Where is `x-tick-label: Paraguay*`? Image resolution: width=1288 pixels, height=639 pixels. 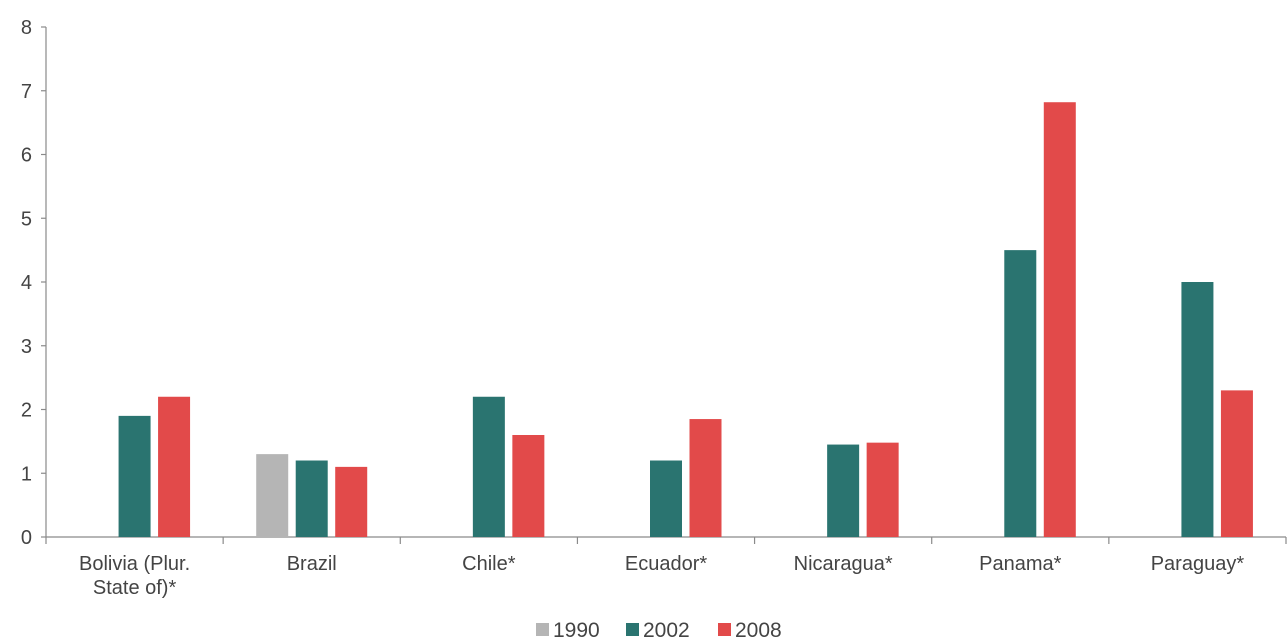
x-tick-label: Paraguay* is located at coordinates (1198, 564).